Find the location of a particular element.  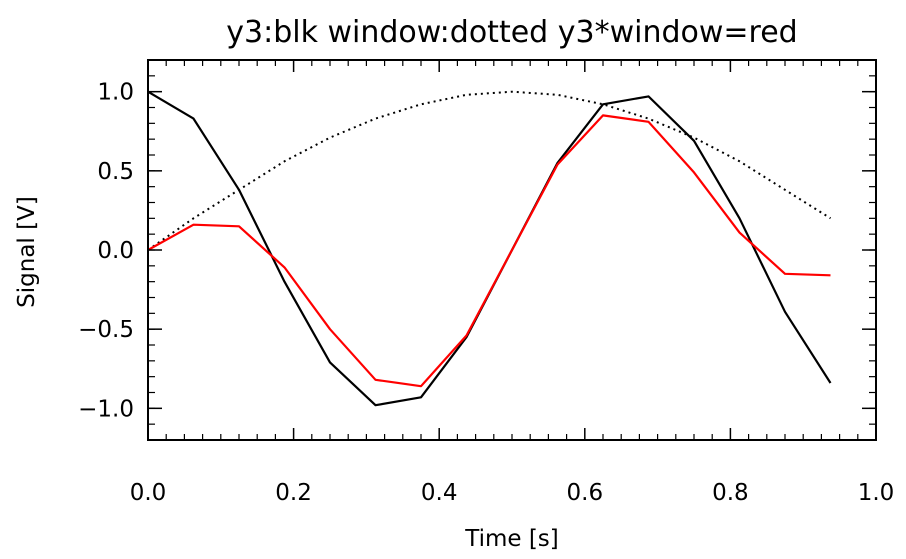

x-tick-label: 0.8 is located at coordinates (730, 493).